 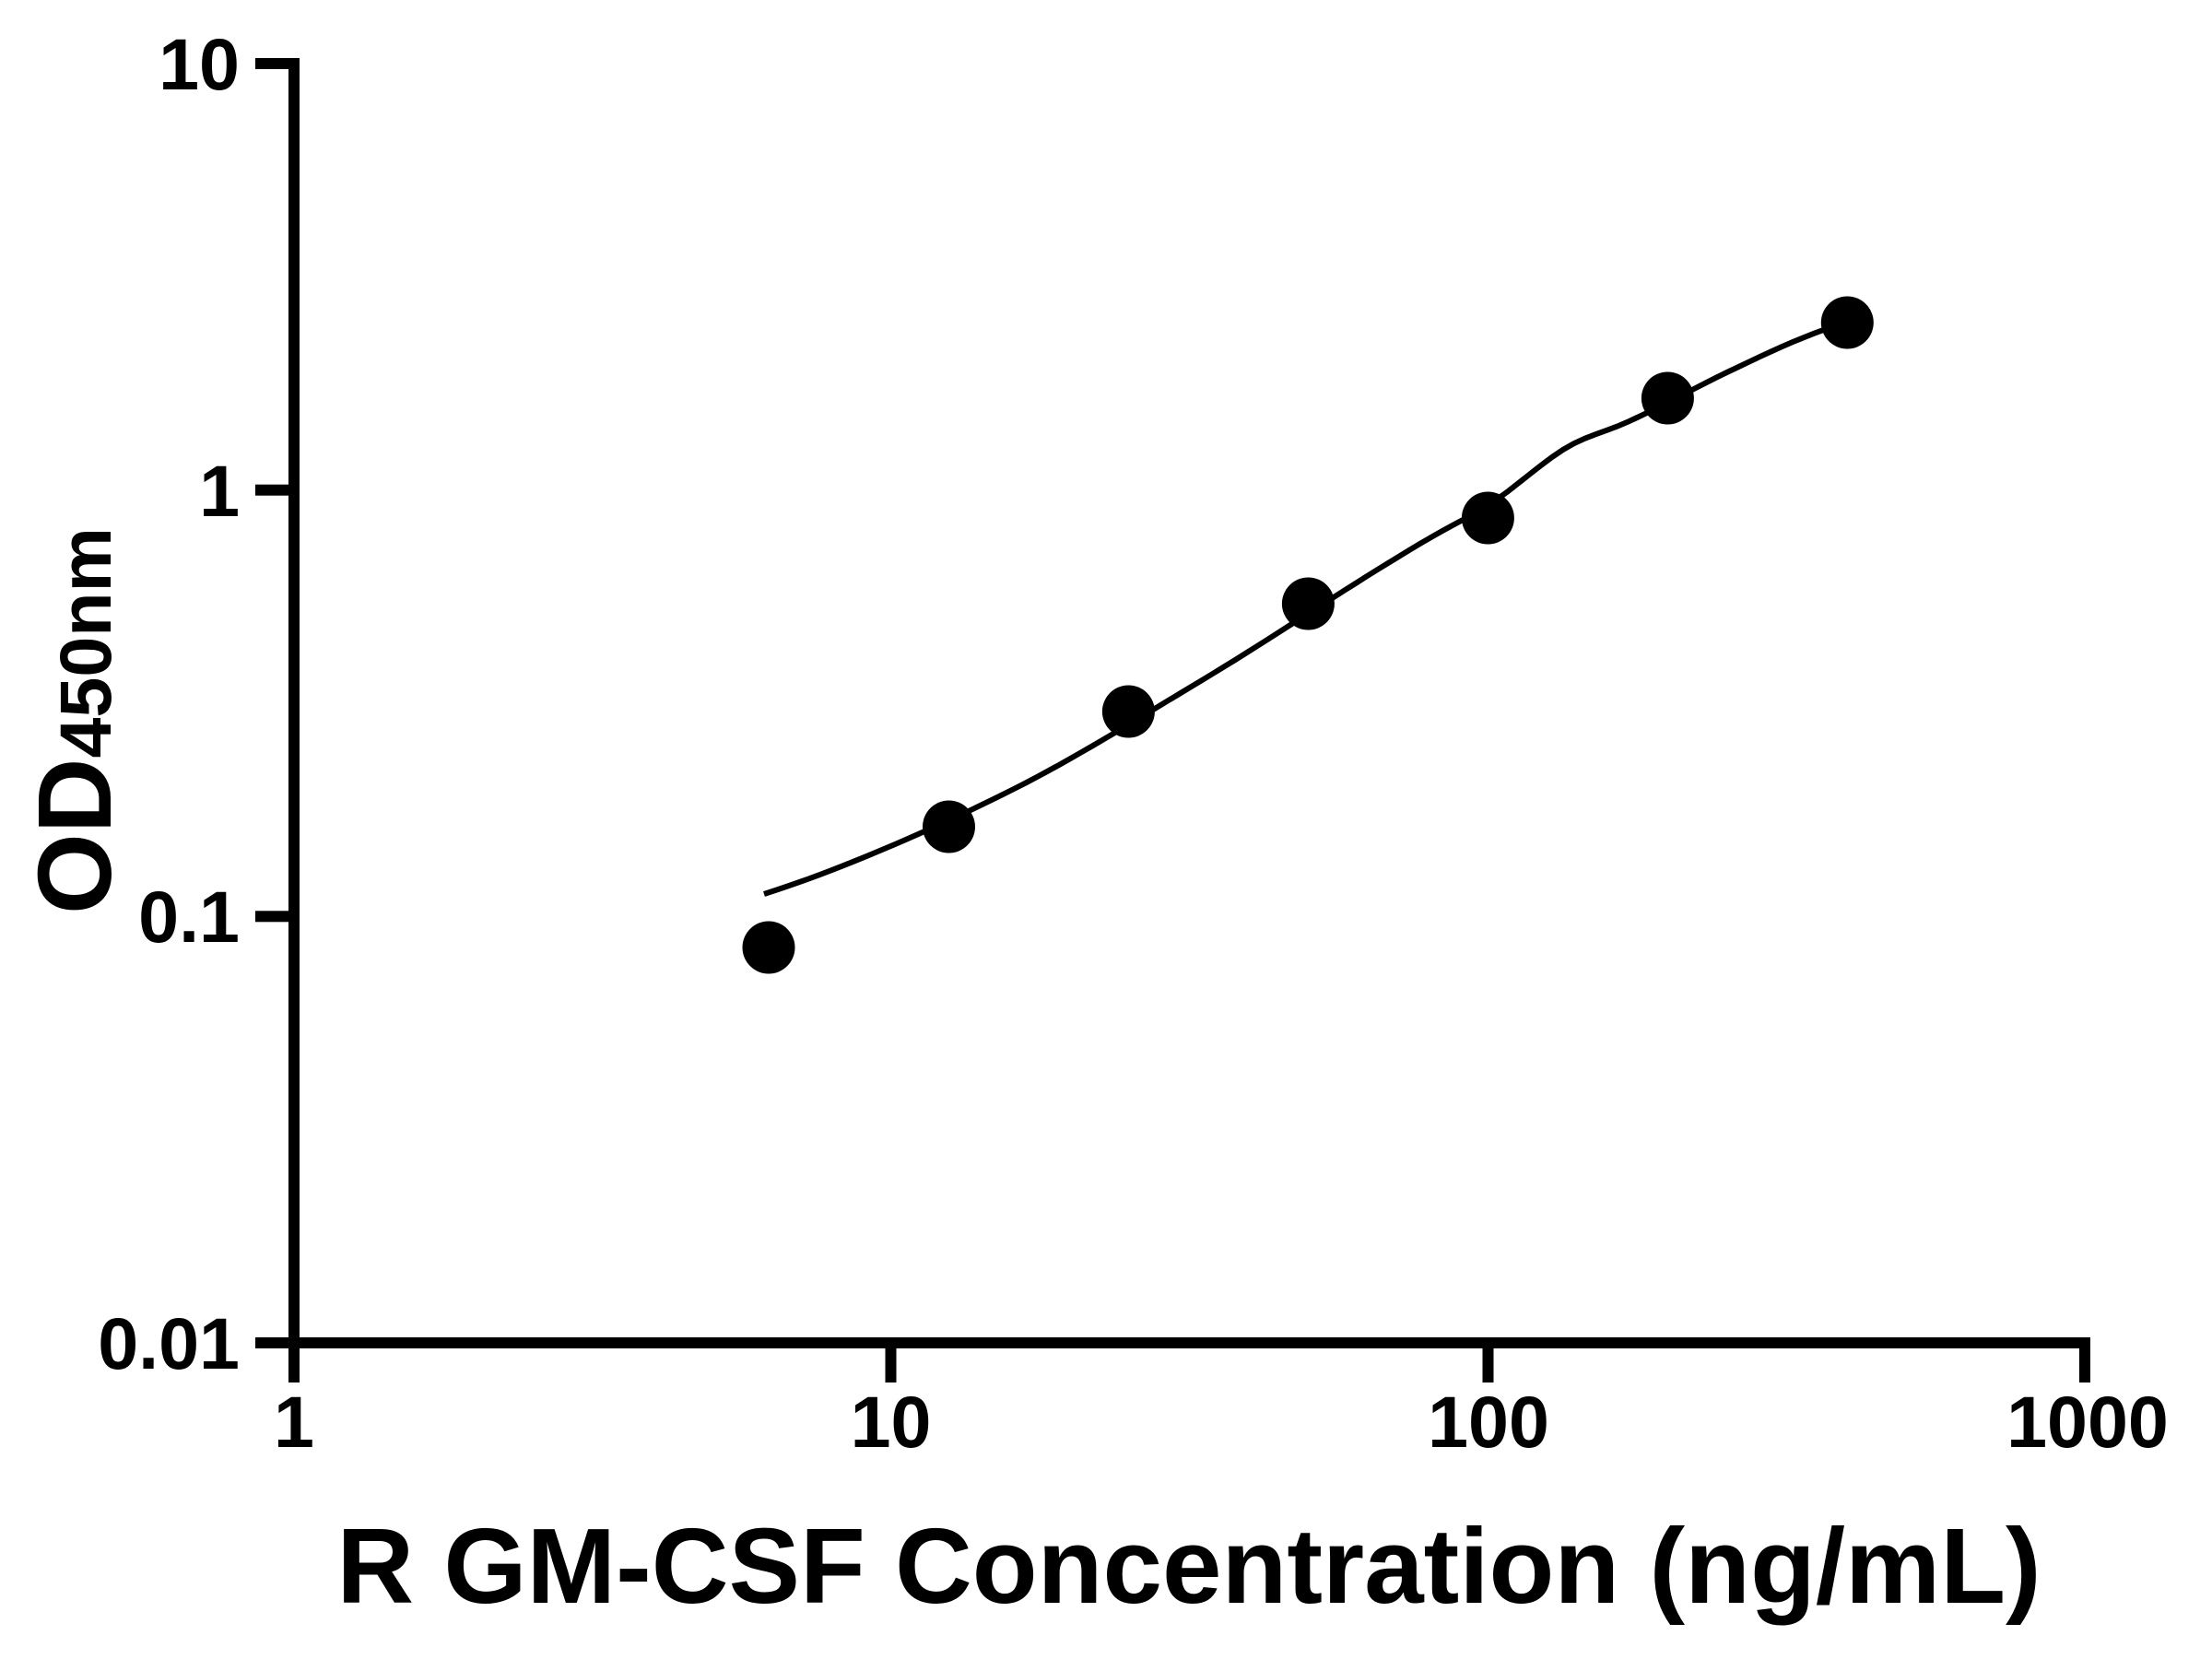 What do you see at coordinates (1188, 1566) in the screenshot?
I see `svg-text: R GM-CSF Concentration (ng/mL)` at bounding box center [1188, 1566].